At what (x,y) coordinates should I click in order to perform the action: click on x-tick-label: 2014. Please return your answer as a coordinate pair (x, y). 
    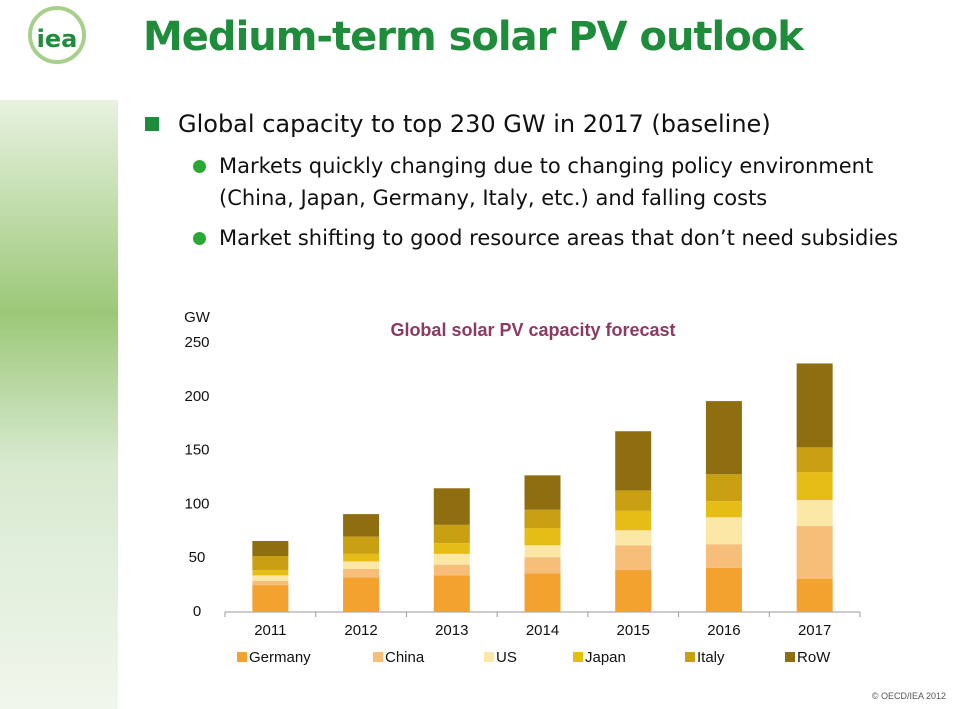
    Looking at the image, I should click on (542, 630).